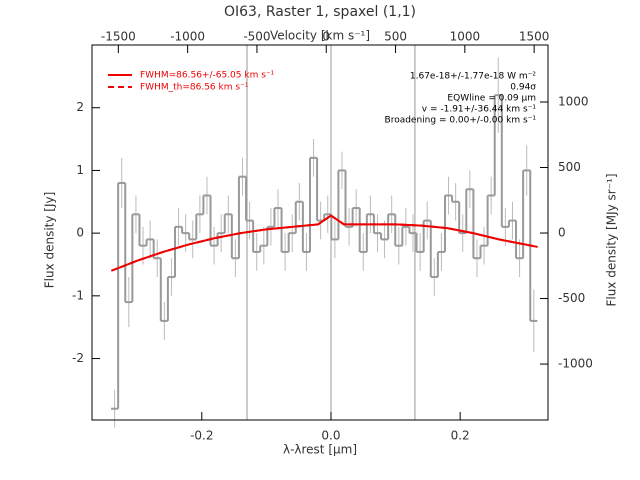 The width and height of the screenshot is (640, 480). Describe the element at coordinates (50, 240) in the screenshot. I see `y-axis-label: Flux density [Jy]` at that location.